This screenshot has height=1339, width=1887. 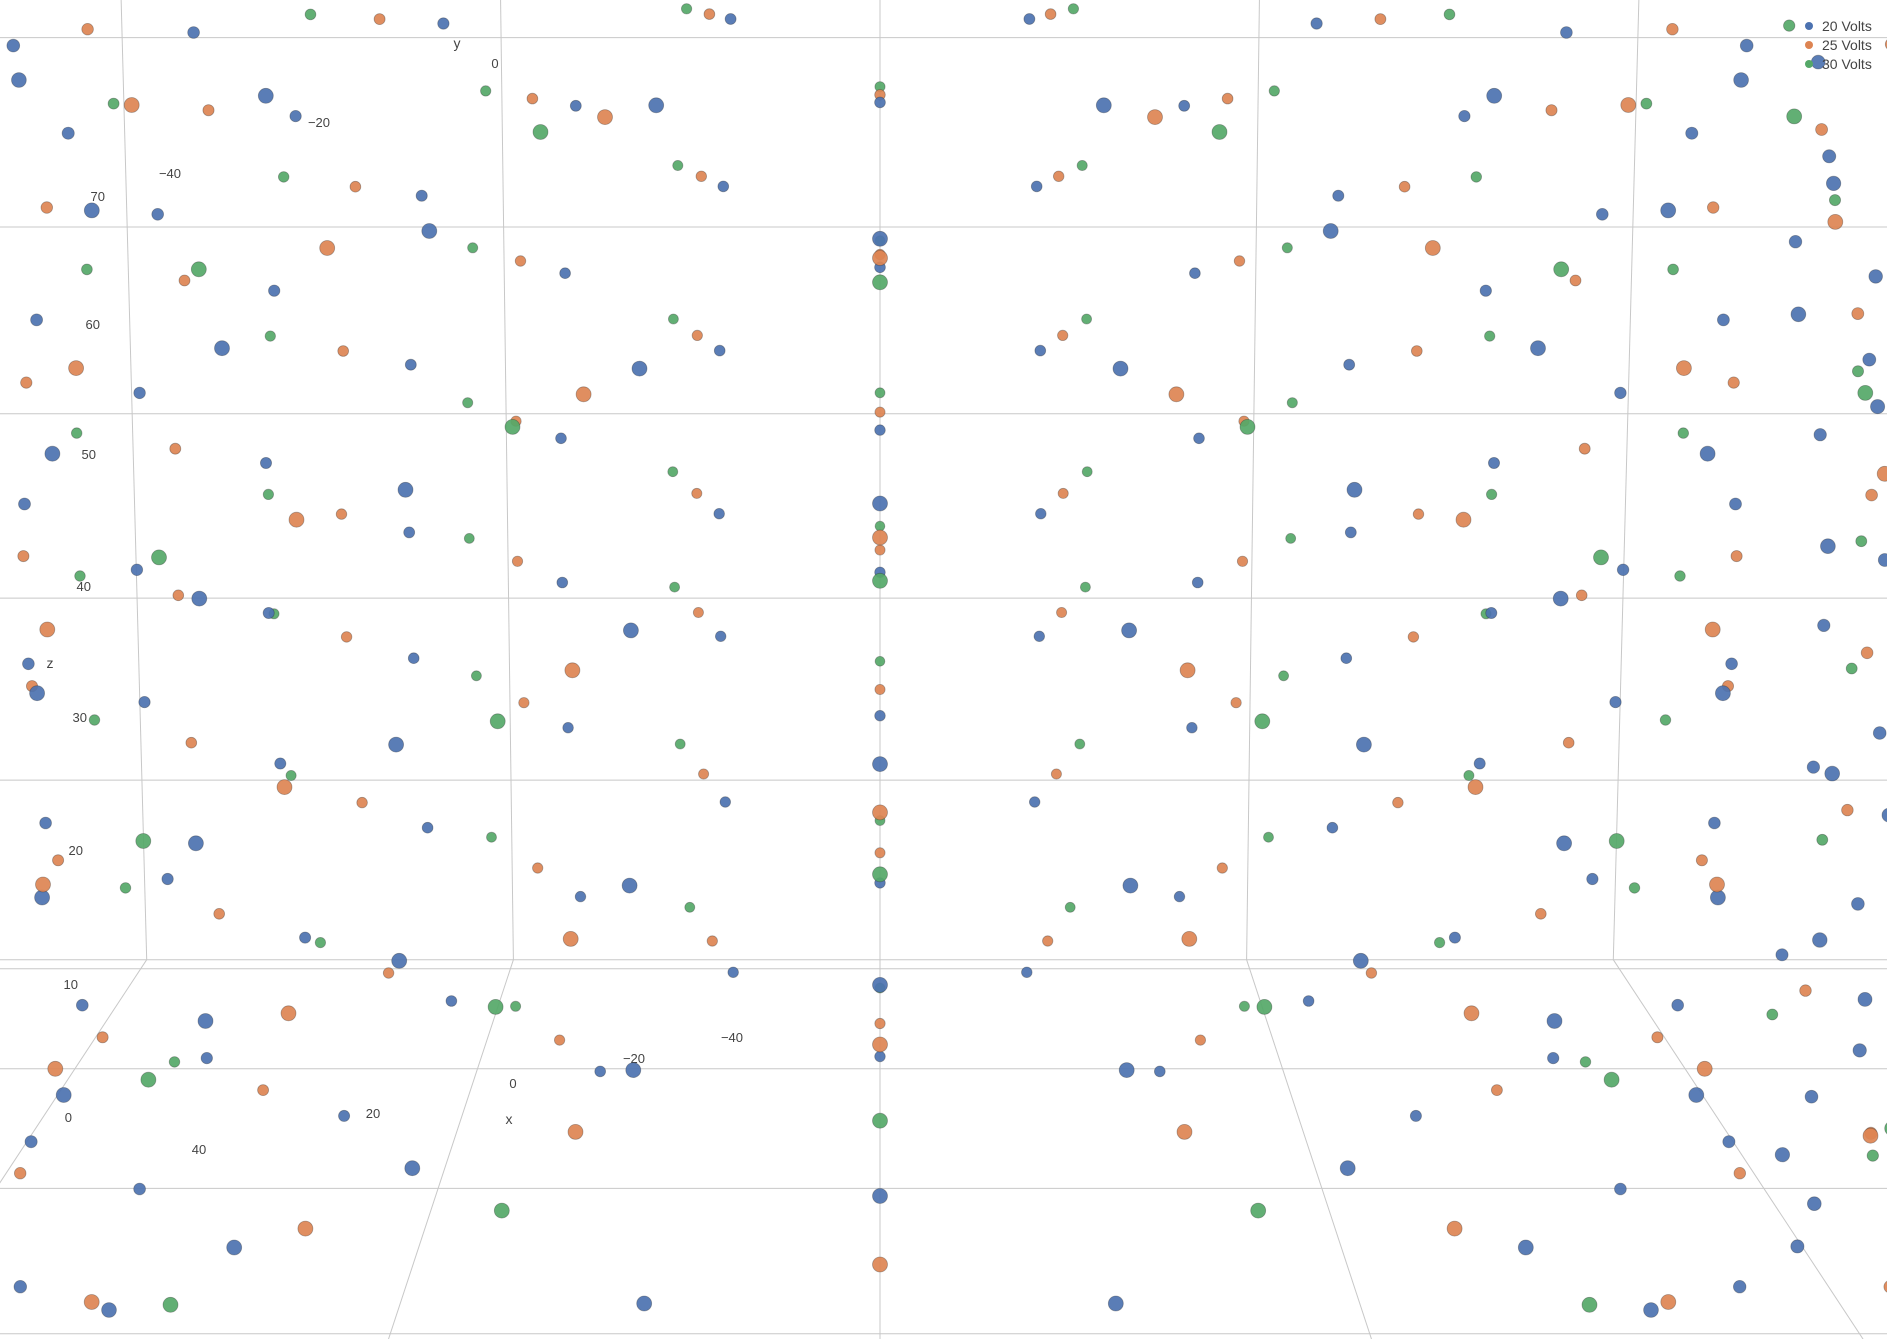 I want to click on z-axis-title: z, so click(x=50, y=663).